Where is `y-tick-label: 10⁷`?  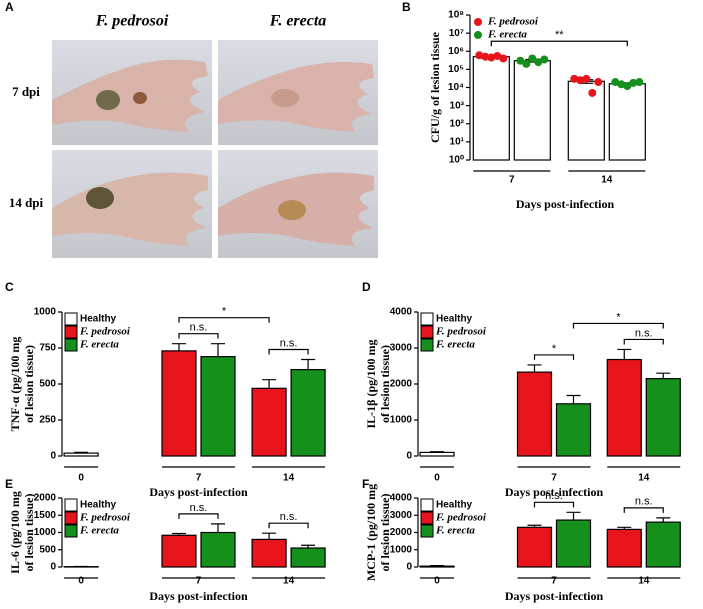 y-tick-label: 10⁷ is located at coordinates (456, 33).